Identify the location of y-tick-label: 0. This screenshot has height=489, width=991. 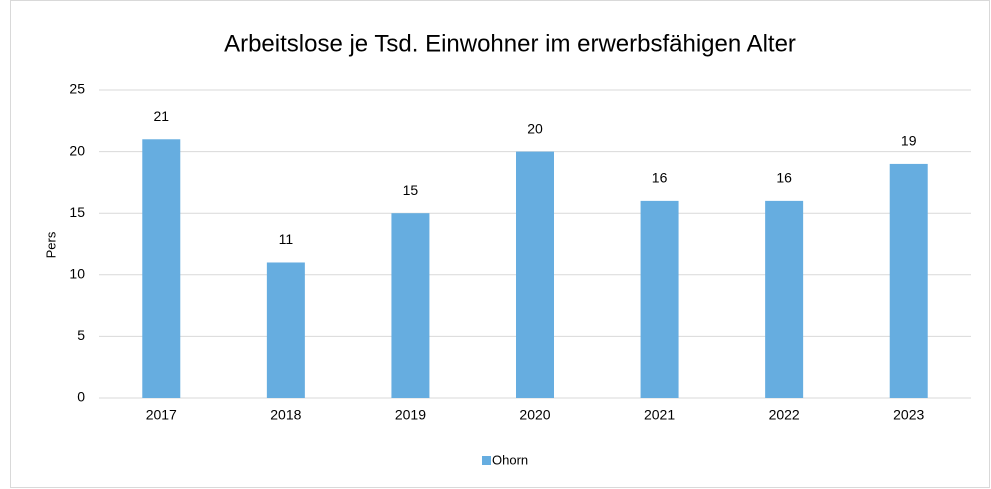
(81, 397).